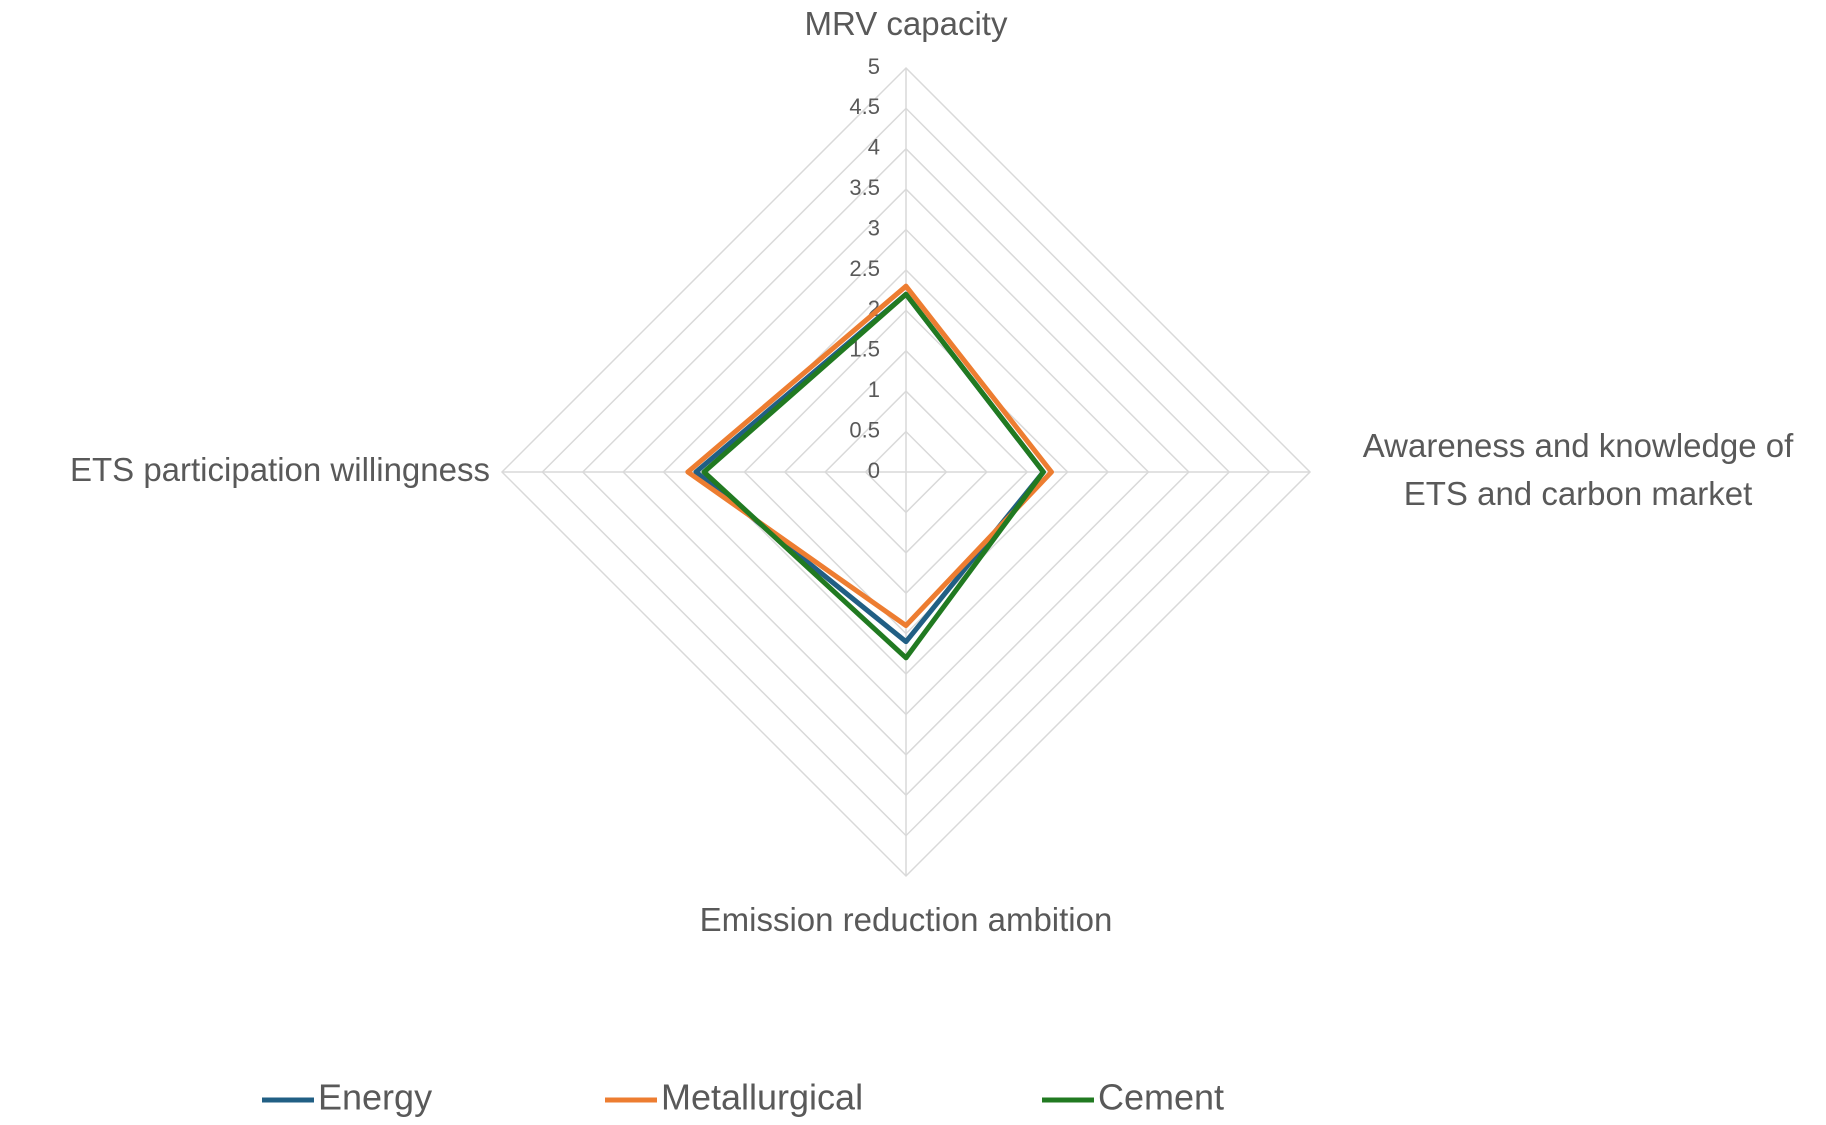  Describe the element at coordinates (906, 23) in the screenshot. I see `axis-label: MRV capacity` at that location.